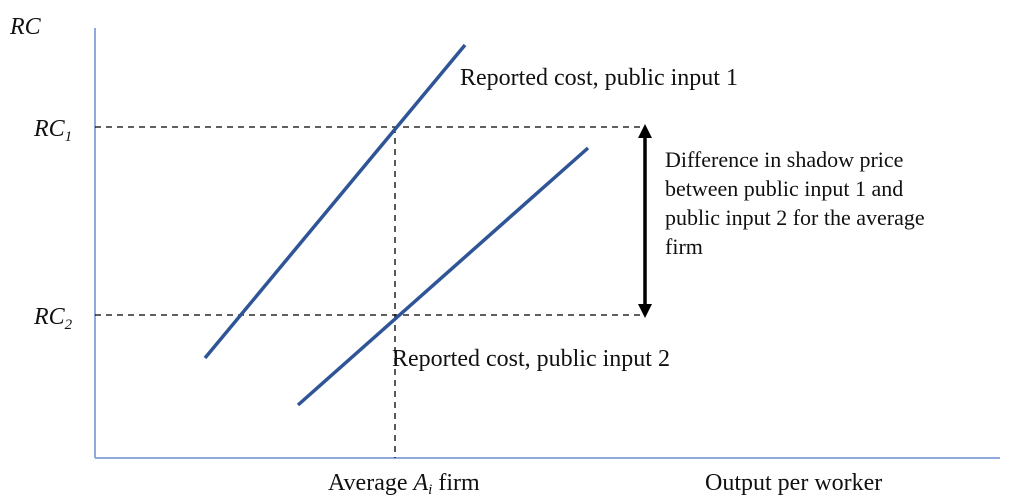 This screenshot has width=1013, height=498. I want to click on average-suffix: firm, so click(456, 483).